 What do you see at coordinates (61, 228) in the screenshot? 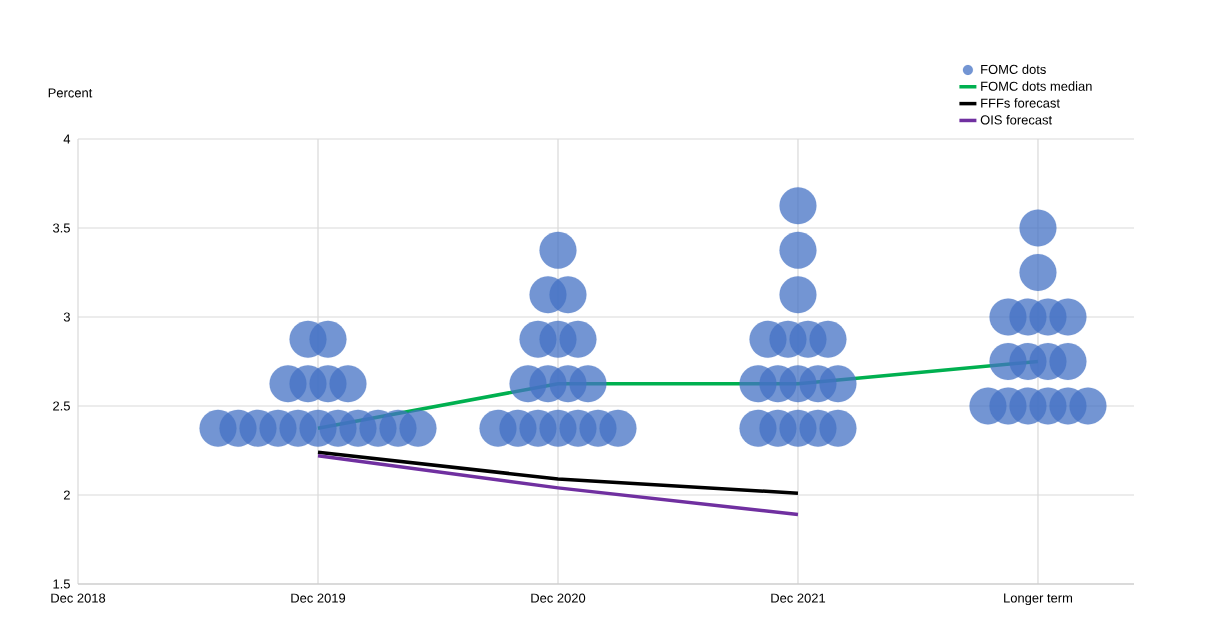
I see `y-tick-label: 3.5` at bounding box center [61, 228].